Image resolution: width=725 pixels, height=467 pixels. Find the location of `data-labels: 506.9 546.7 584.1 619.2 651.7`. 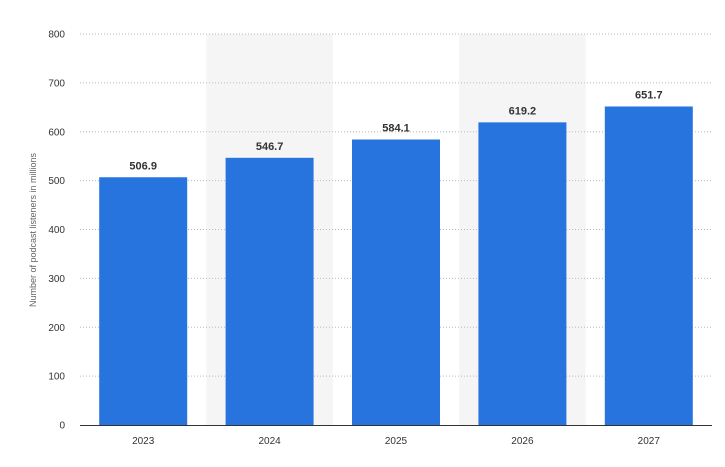

data-labels: 506.9 546.7 584.1 619.2 651.7 is located at coordinates (395, 130).